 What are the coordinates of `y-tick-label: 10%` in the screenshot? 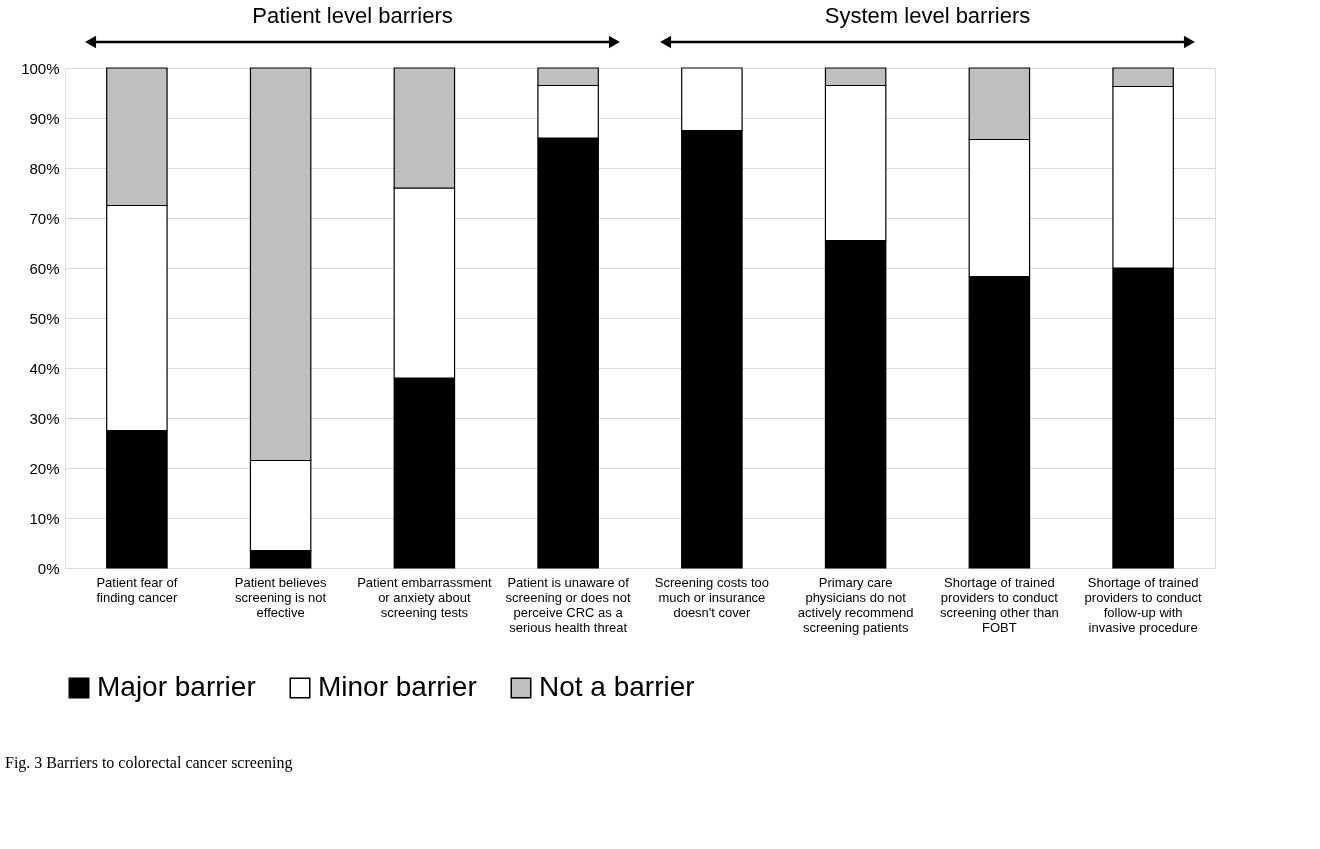 It's located at (44, 518).